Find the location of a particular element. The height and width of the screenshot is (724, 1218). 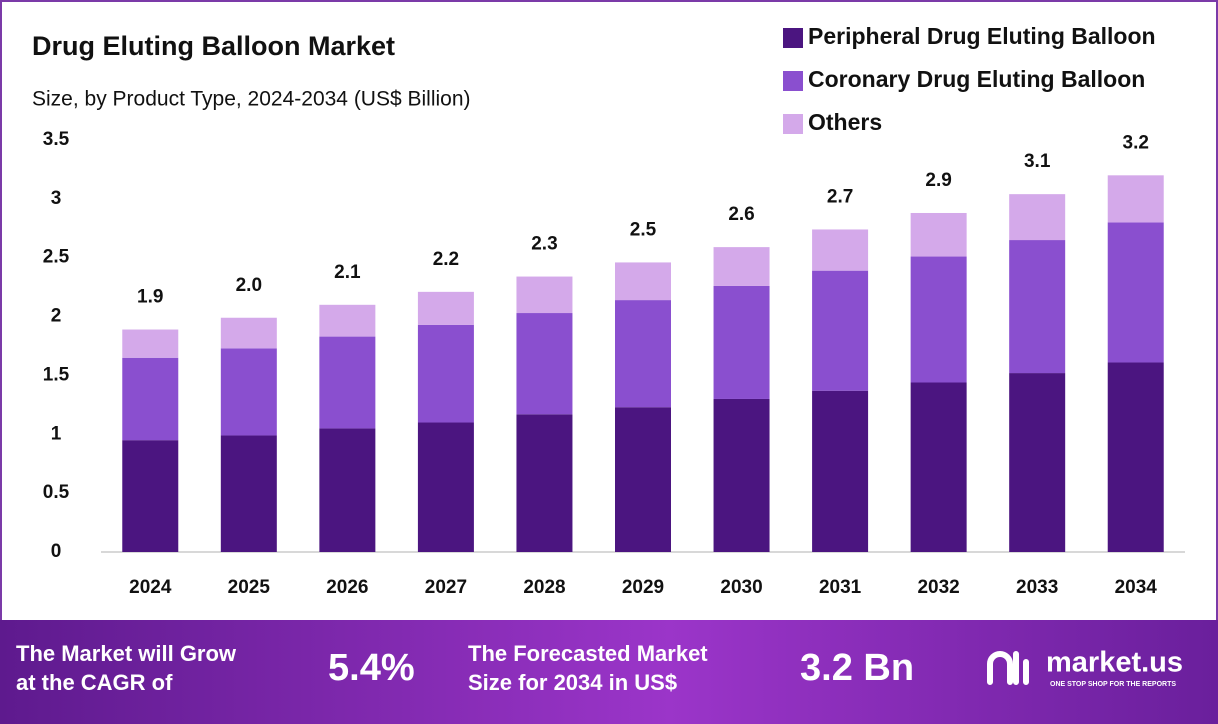

x-tick-label: 2026 is located at coordinates (347, 587).